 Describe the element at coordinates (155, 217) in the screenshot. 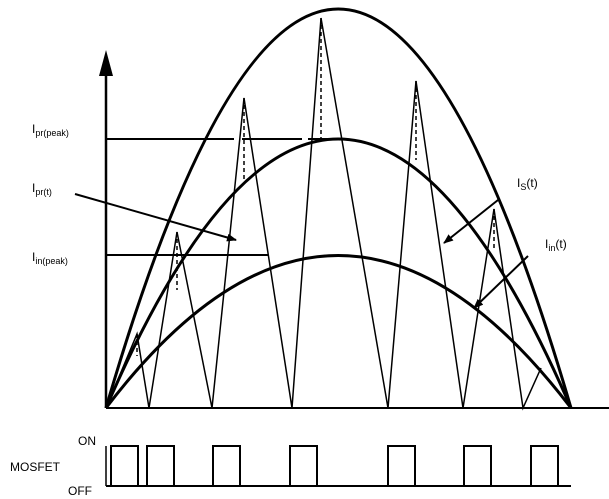

I see `ipr-t-arrow` at that location.